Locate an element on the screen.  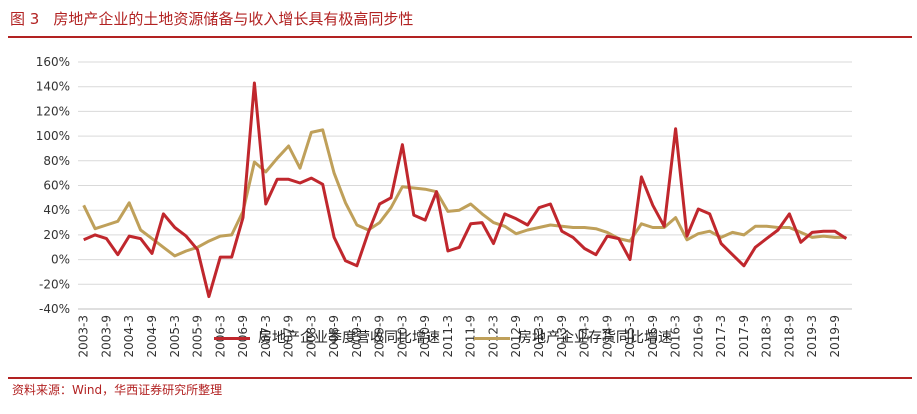
x-tick-label: 2012-3 is located at coordinates (493, 336).